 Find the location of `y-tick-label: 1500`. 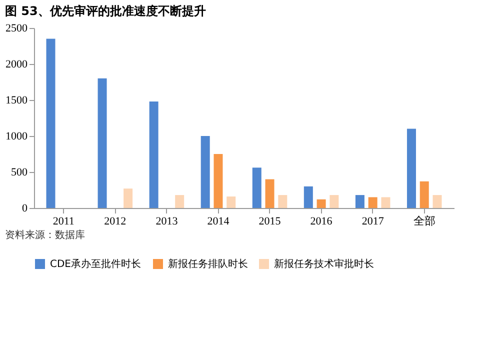

y-tick-label: 1500 is located at coordinates (17, 100).